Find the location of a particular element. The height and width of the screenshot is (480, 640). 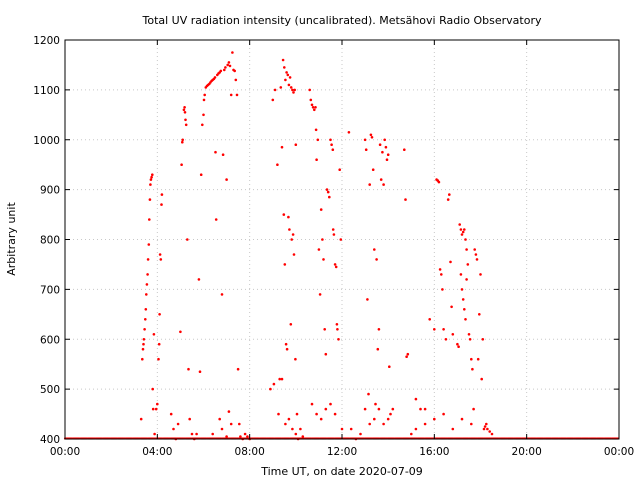

y-tick-label: 400 is located at coordinates (50, 440).